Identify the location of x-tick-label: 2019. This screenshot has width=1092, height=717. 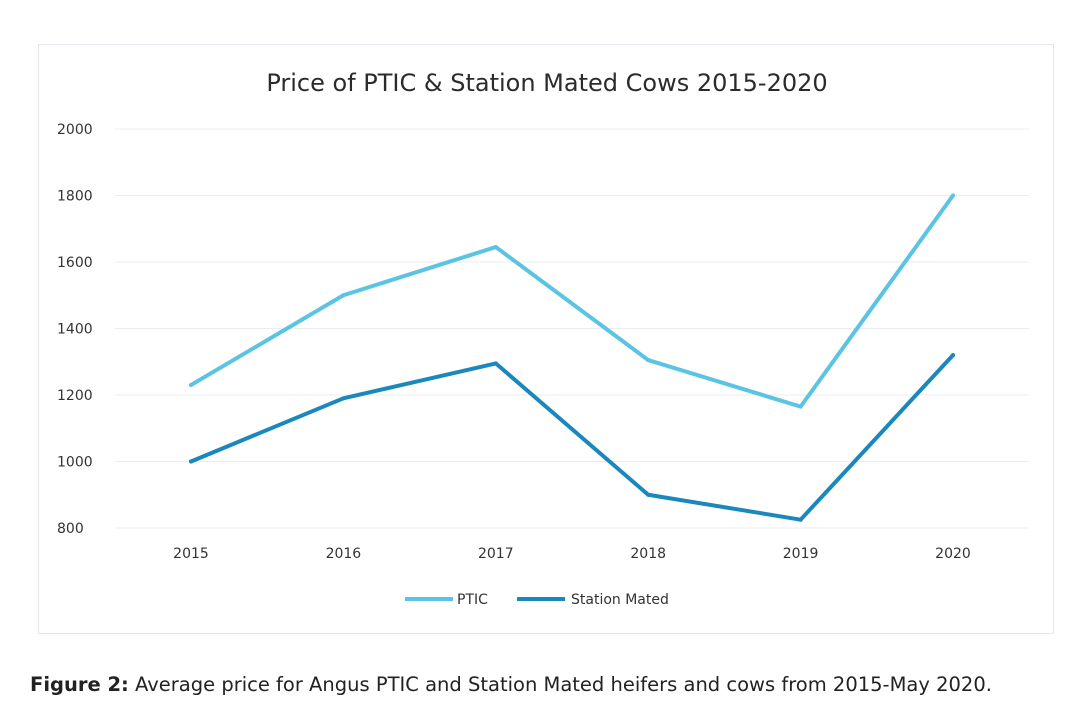
(801, 554).